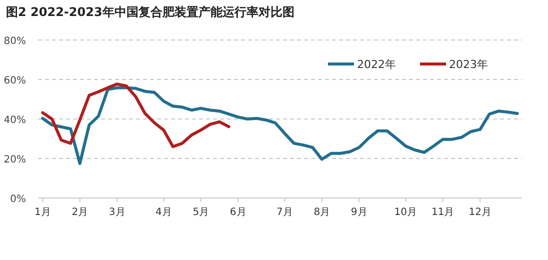 The width and height of the screenshot is (548, 260). I want to click on y-tick-label: 80%, so click(15, 41).